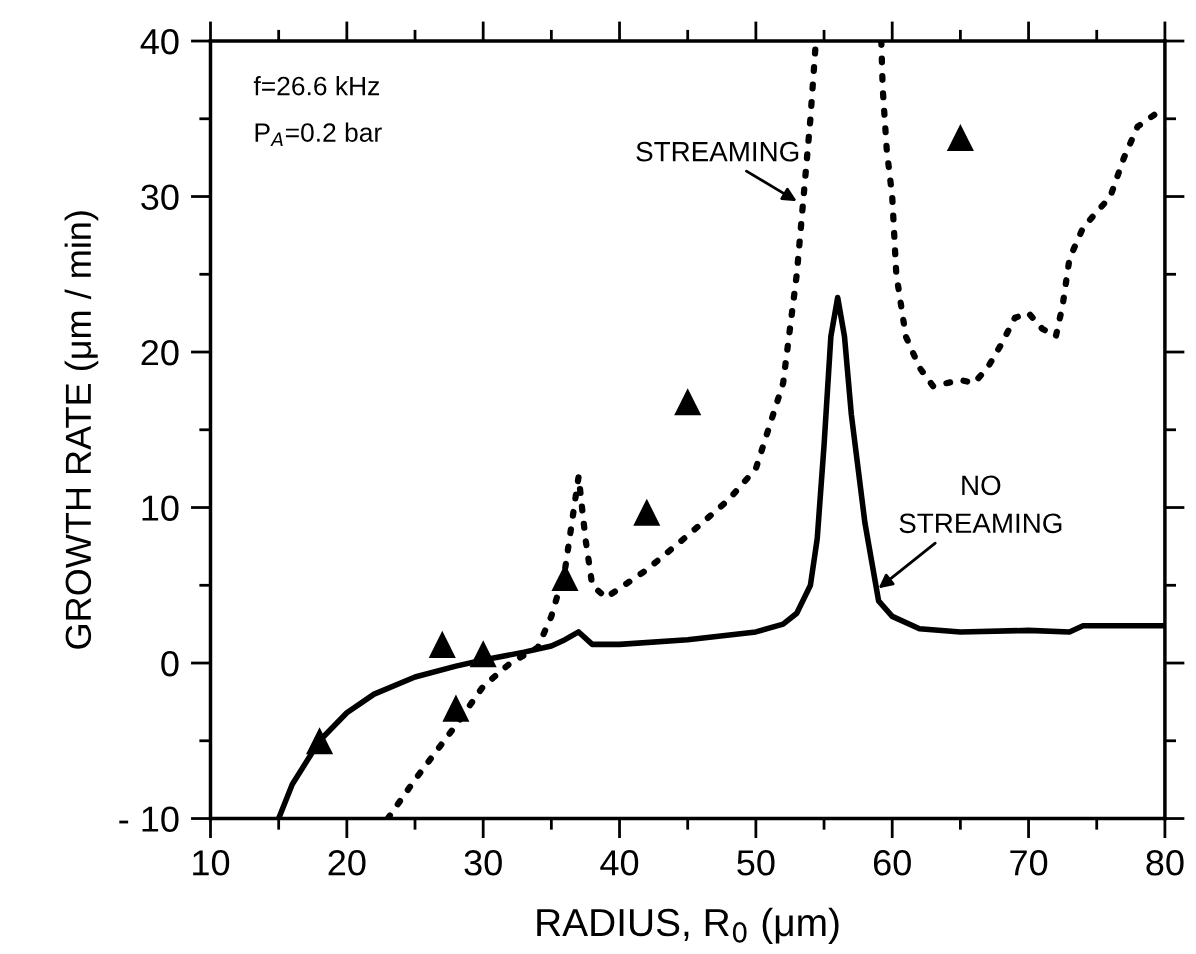  I want to click on y-tick-label: 40, so click(159, 41).